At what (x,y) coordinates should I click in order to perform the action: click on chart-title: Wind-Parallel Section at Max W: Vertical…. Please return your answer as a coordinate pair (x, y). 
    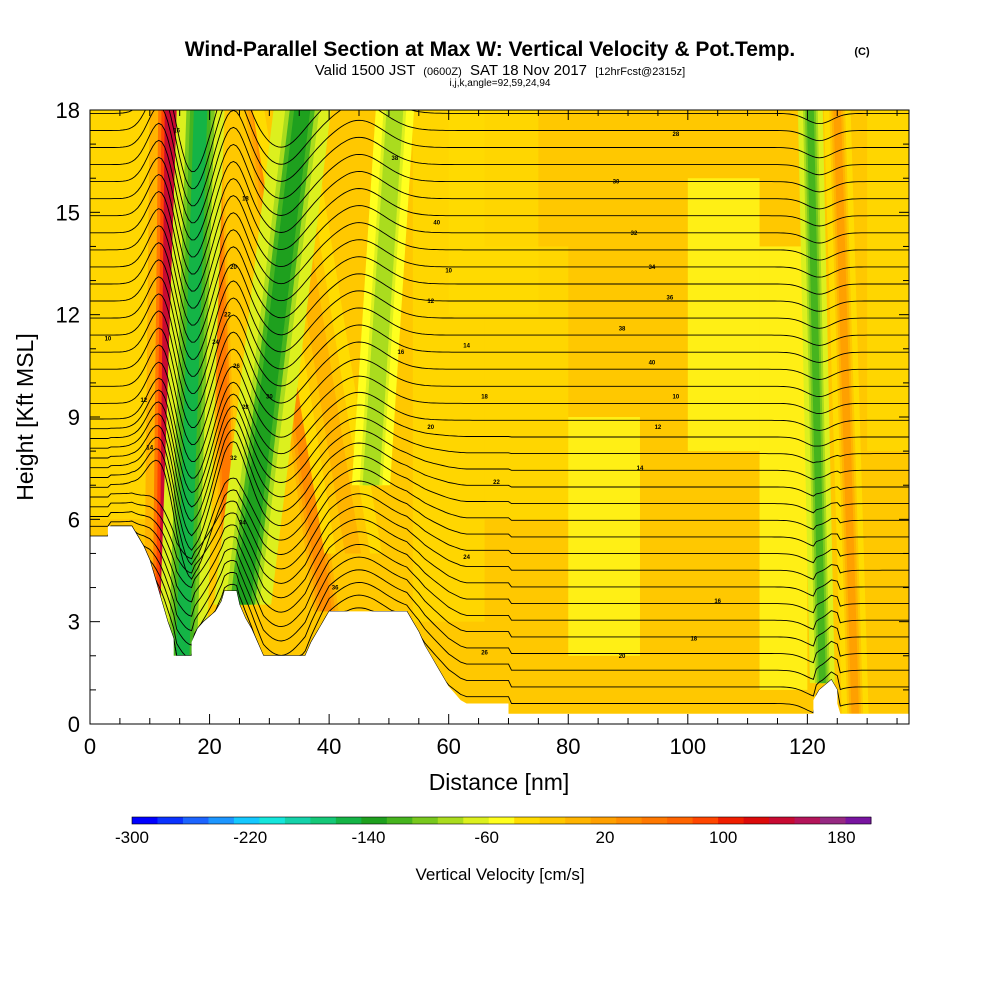
    Looking at the image, I should click on (490, 49).